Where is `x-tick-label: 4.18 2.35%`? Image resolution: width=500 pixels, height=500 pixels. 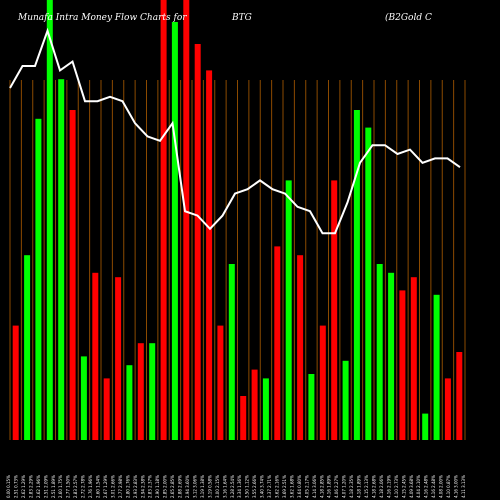
x-tick-label: 4.18 2.35% is located at coordinates (351, 486).